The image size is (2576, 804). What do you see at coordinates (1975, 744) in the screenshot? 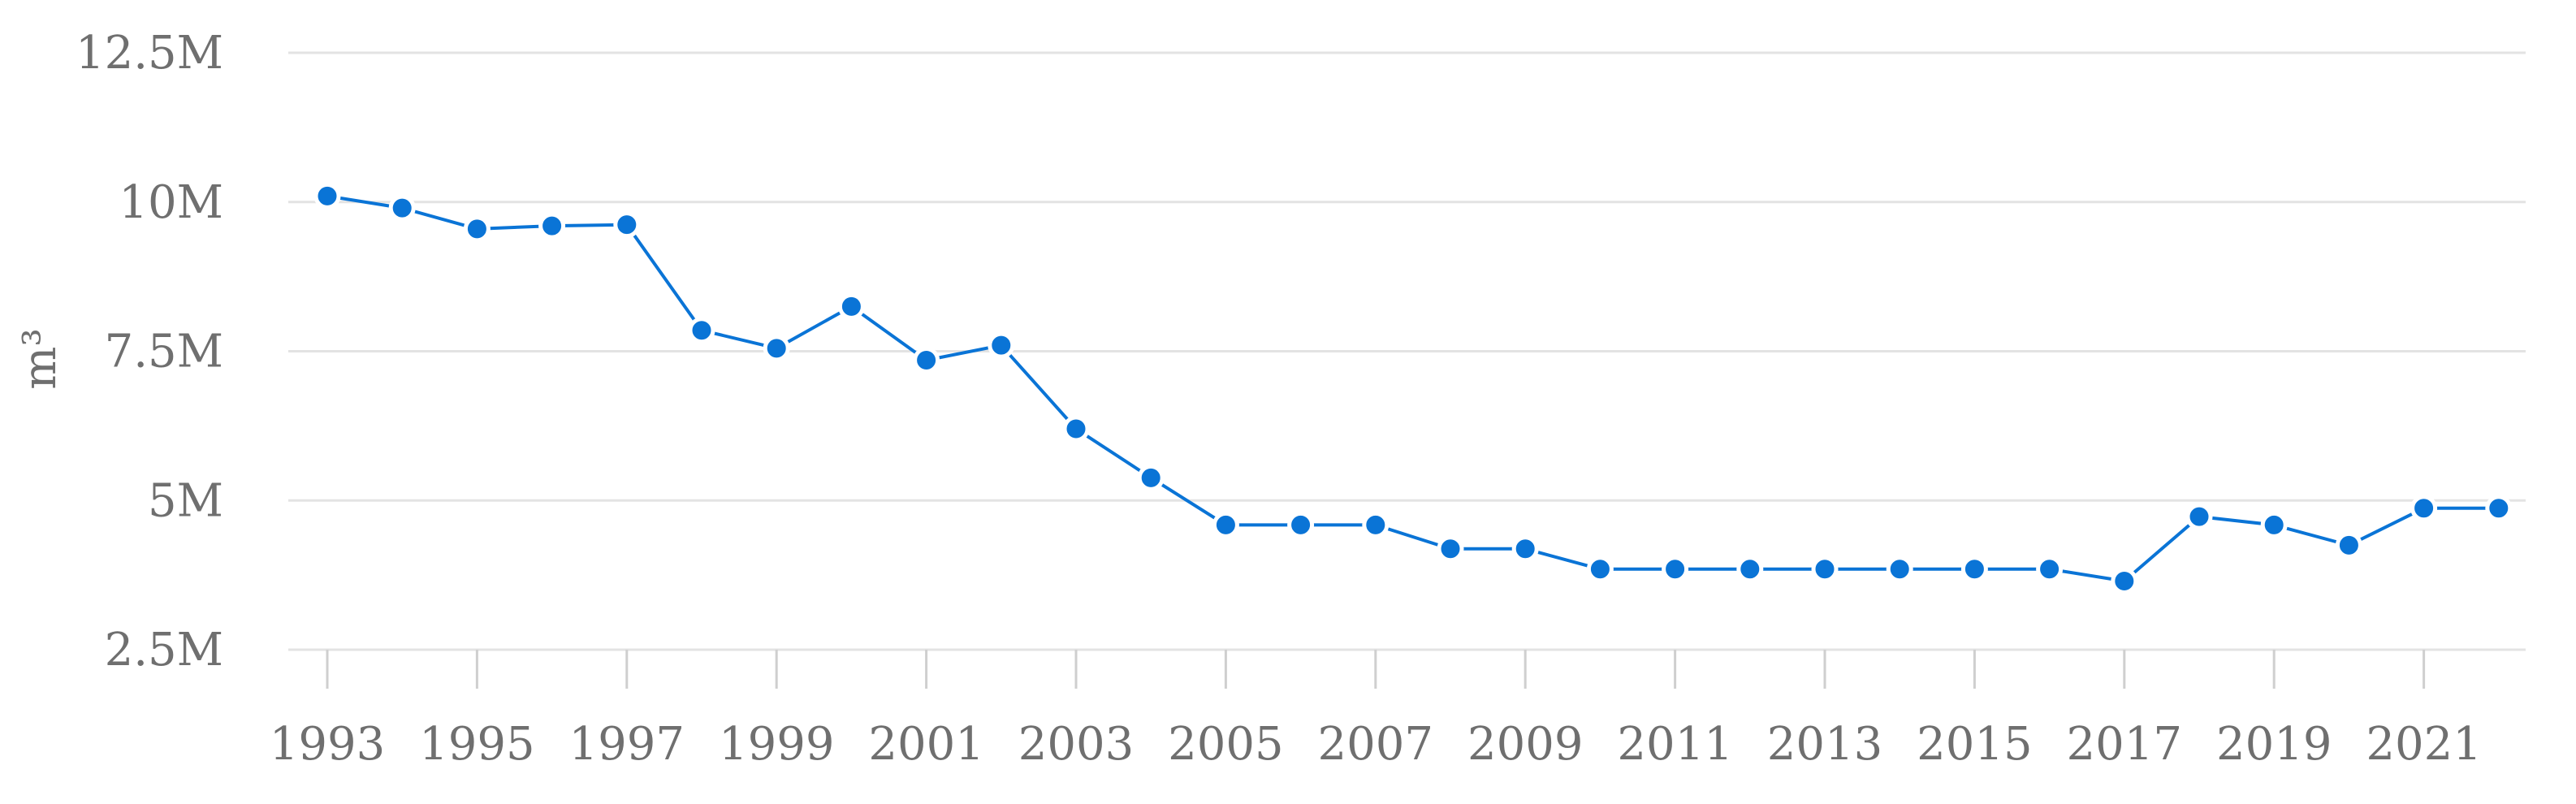
I see `x-tick-label: 2015` at bounding box center [1975, 744].